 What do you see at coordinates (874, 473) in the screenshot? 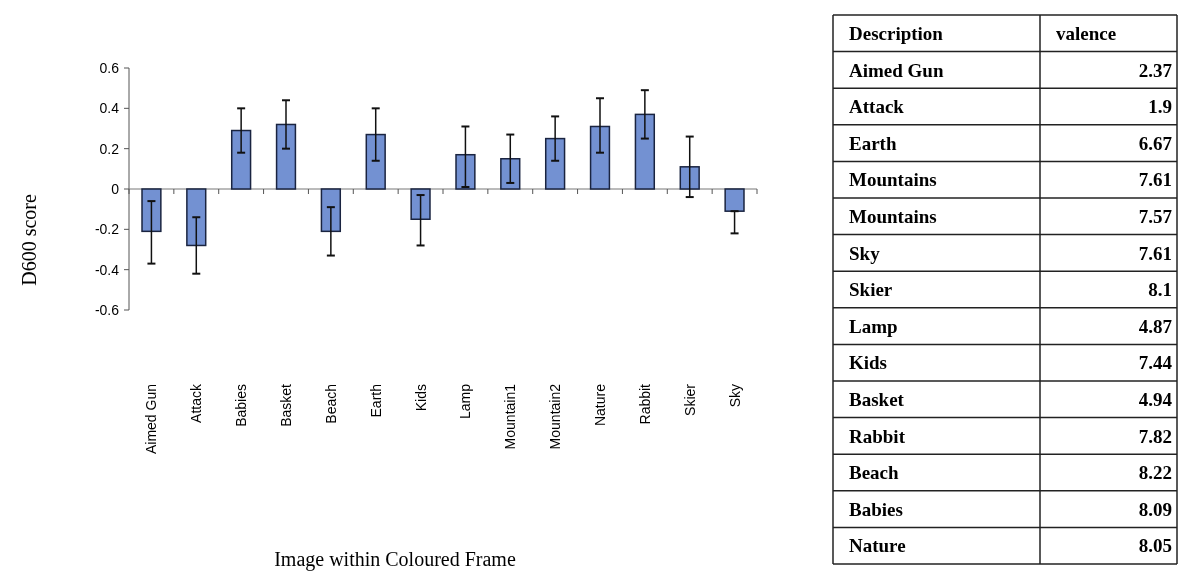
I see `category-label: Beach` at bounding box center [874, 473].